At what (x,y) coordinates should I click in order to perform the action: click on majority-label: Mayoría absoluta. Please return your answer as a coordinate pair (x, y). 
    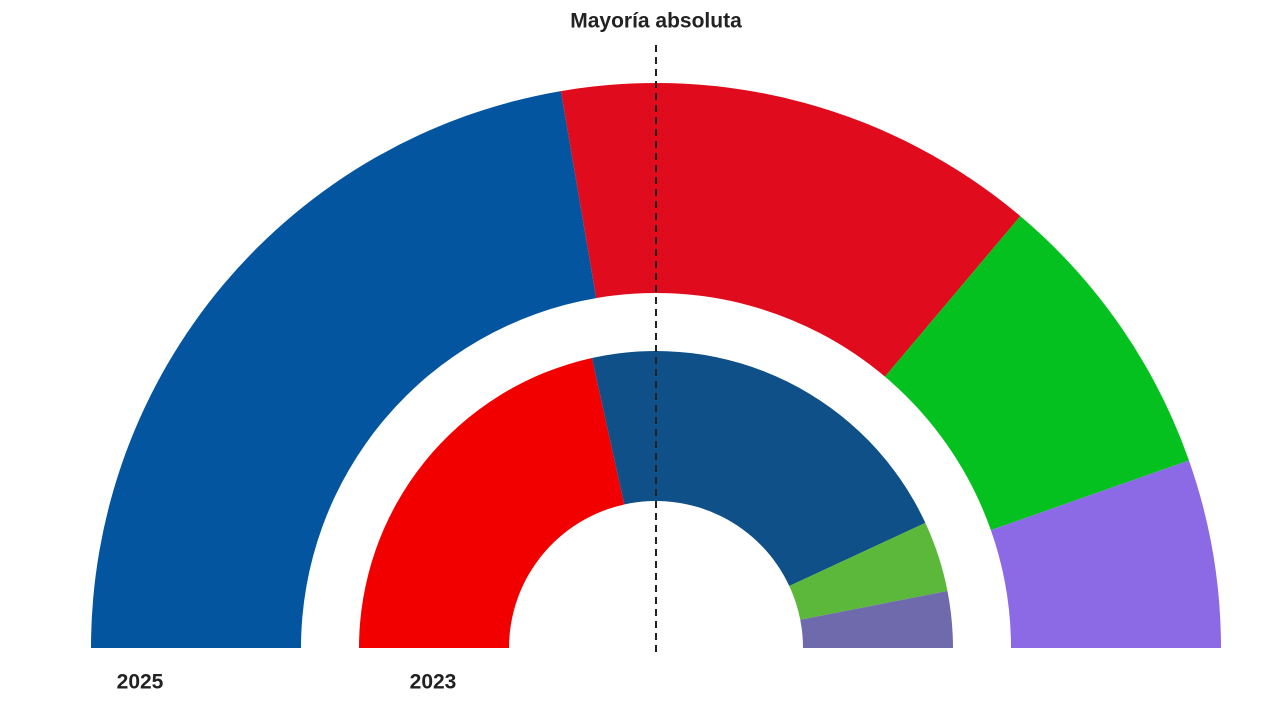
    Looking at the image, I should click on (656, 21).